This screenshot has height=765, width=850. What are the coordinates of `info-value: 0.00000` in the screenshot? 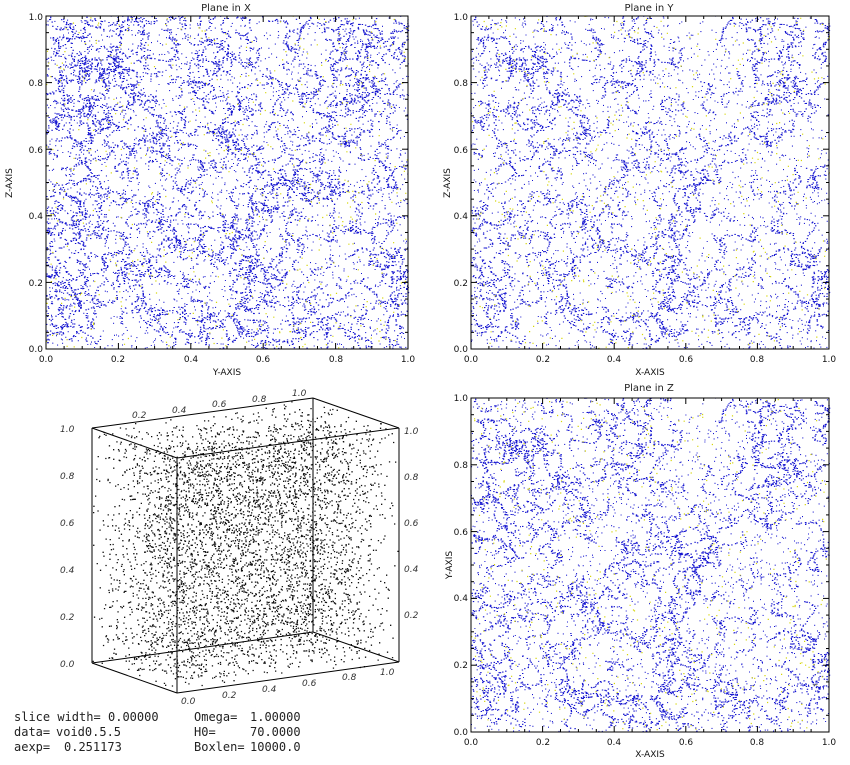 It's located at (133, 717).